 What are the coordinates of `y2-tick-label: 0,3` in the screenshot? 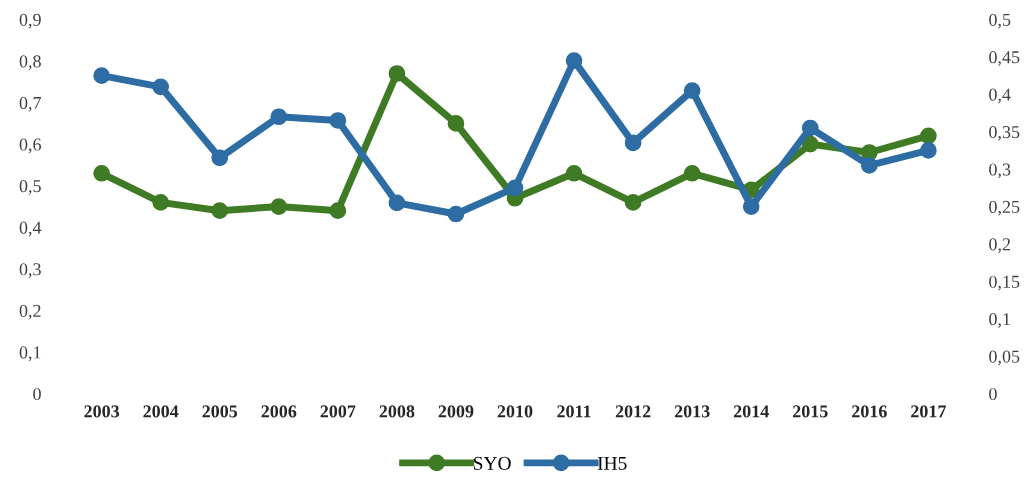 It's located at (1000, 171).